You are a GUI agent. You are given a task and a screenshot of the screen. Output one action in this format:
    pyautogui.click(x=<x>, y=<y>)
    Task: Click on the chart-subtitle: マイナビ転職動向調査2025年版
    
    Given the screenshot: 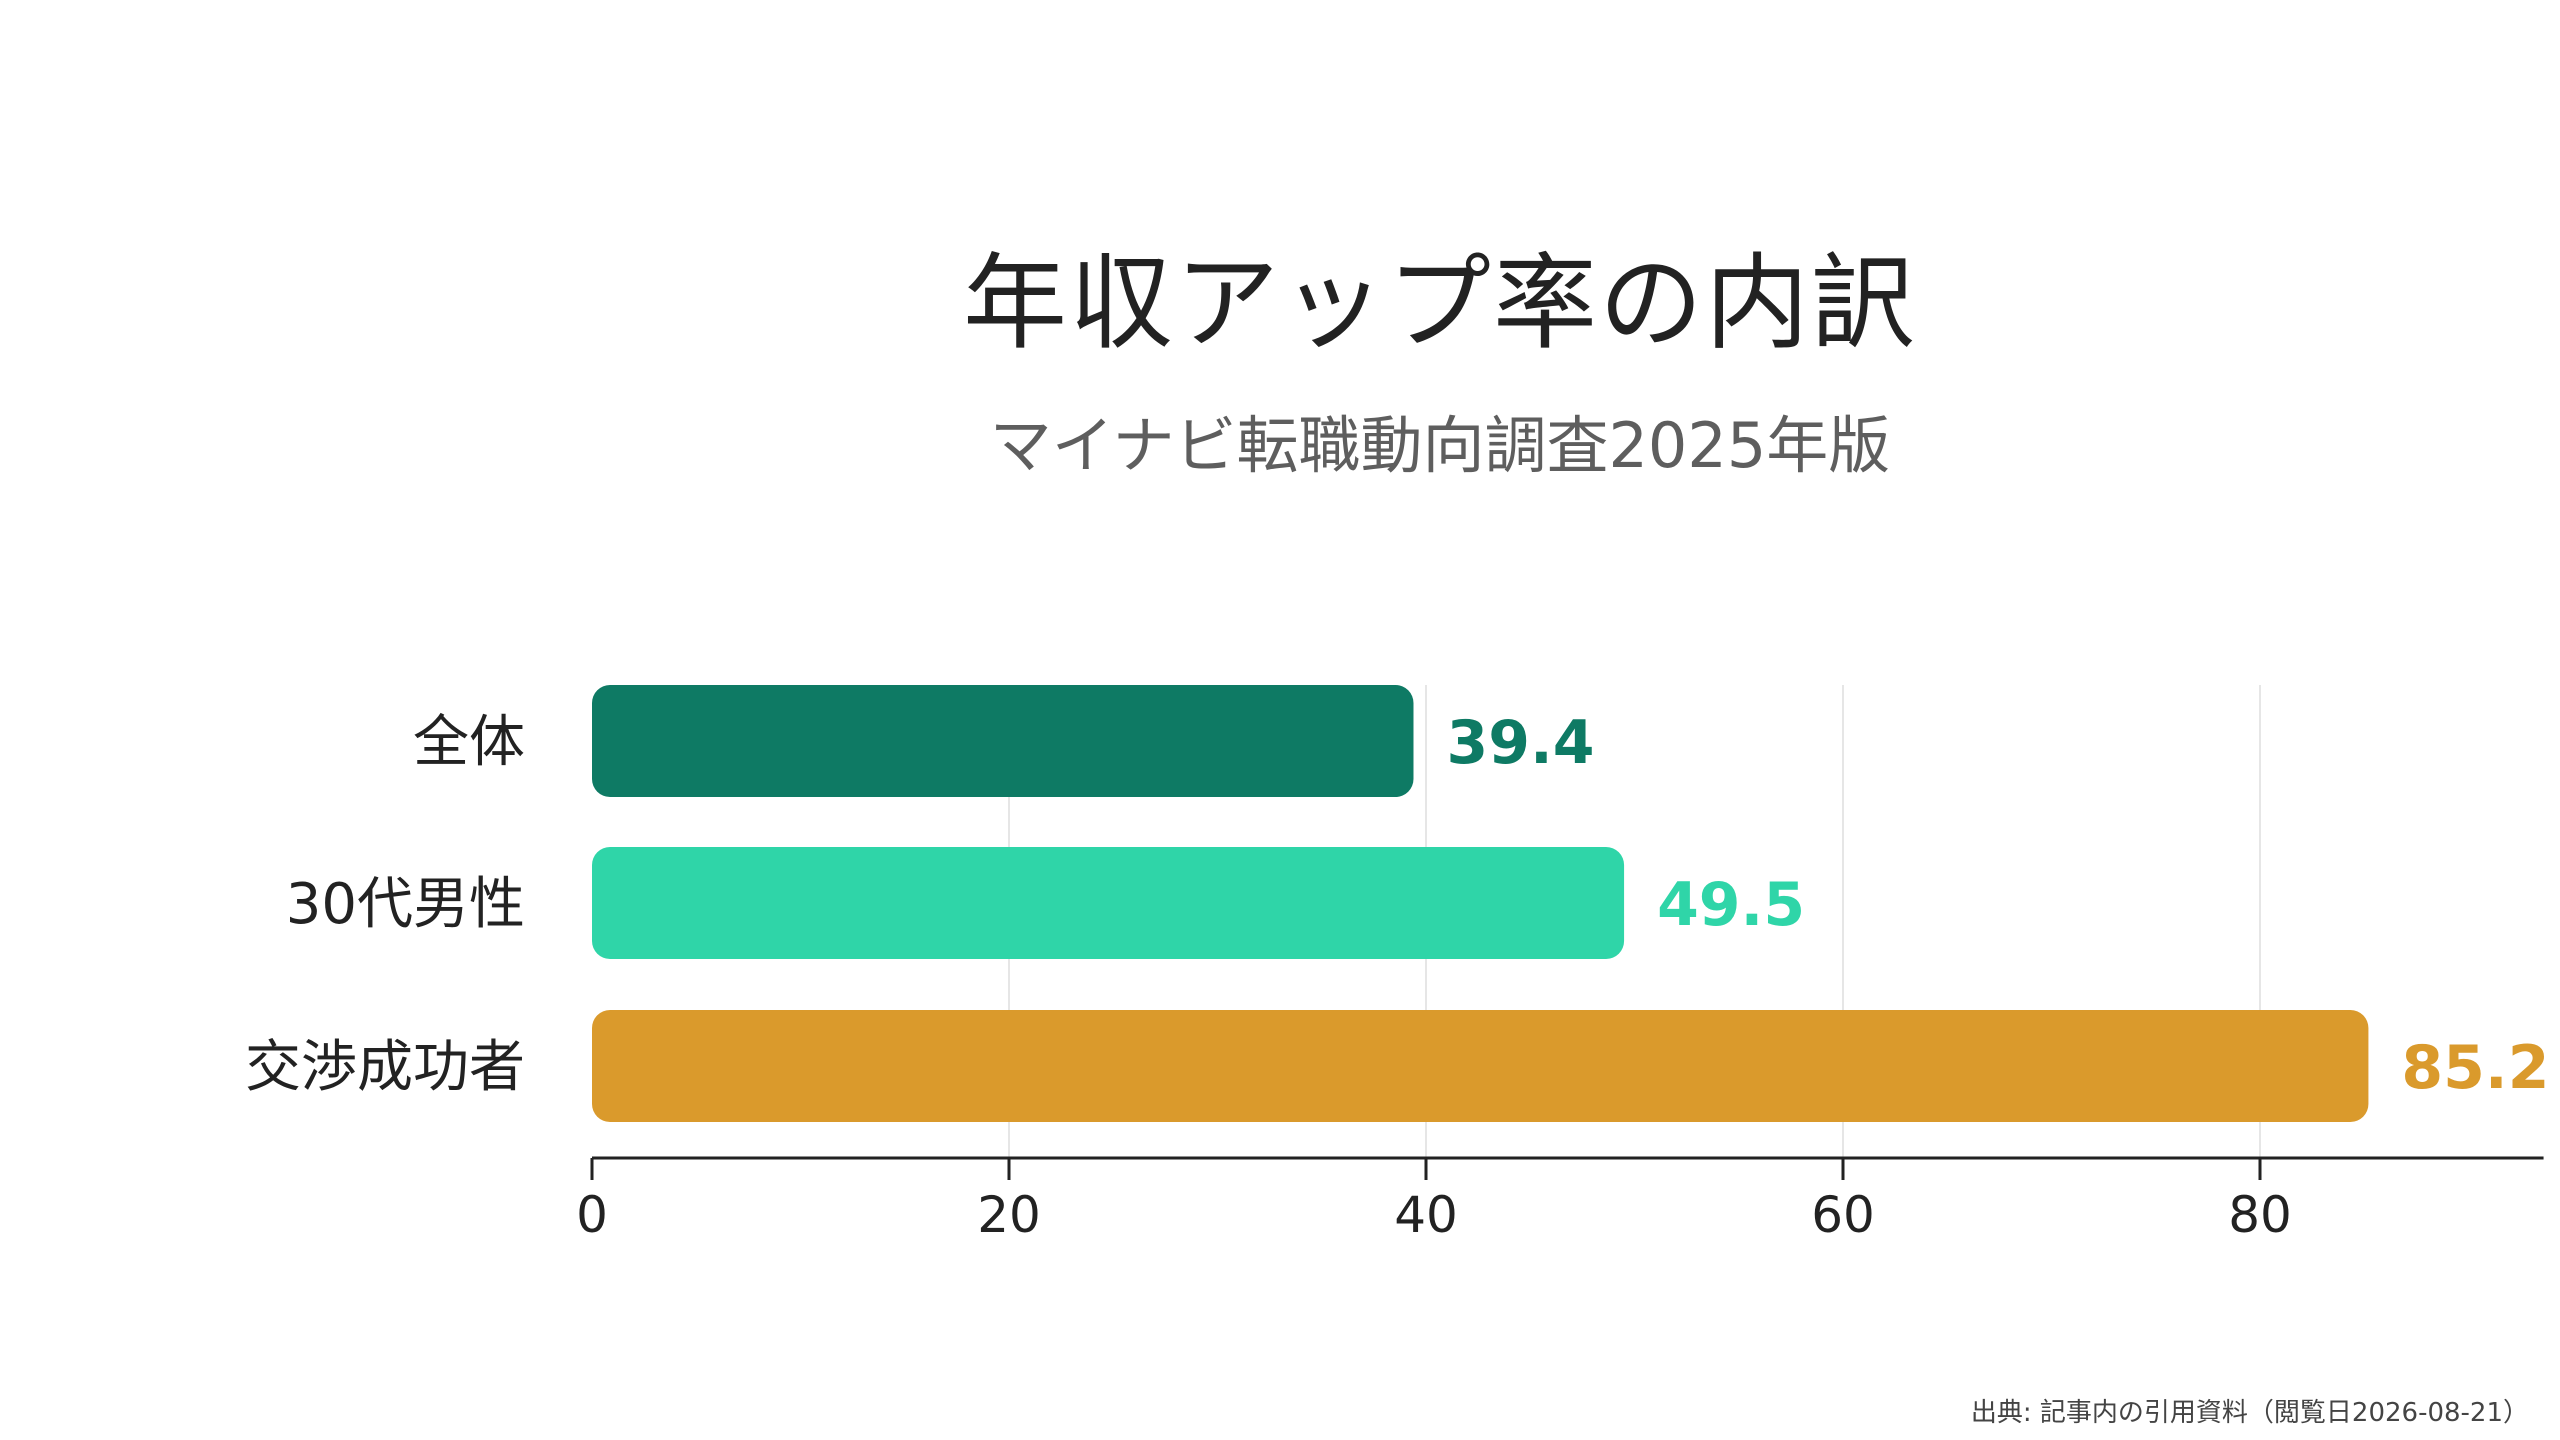 What is the action you would take?
    pyautogui.click(x=1440, y=445)
    